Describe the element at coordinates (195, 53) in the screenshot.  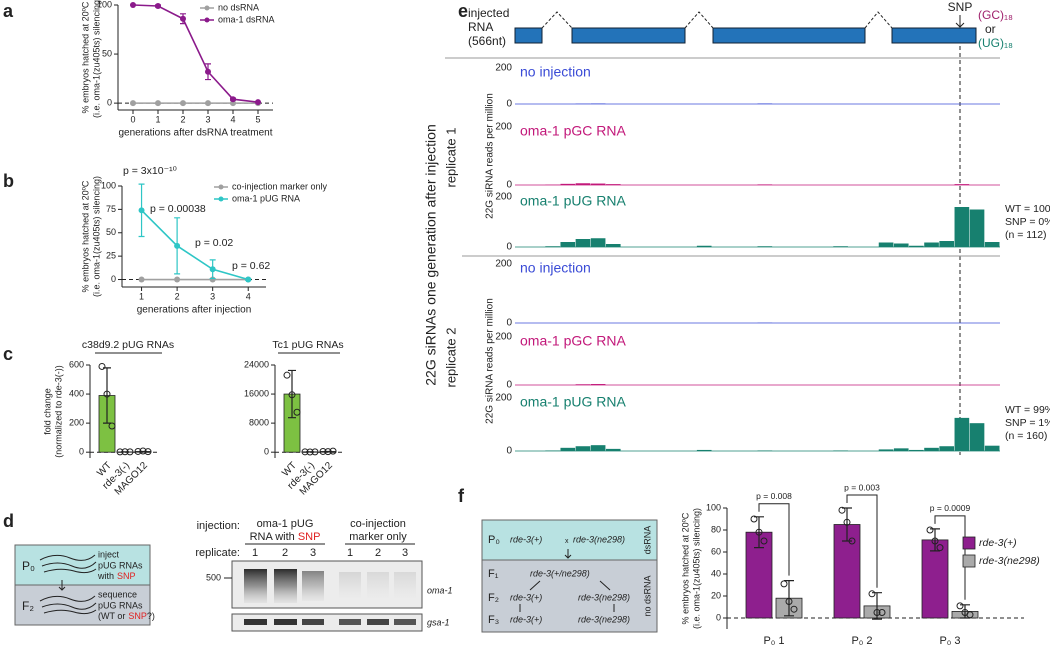
I see `series-line` at that location.